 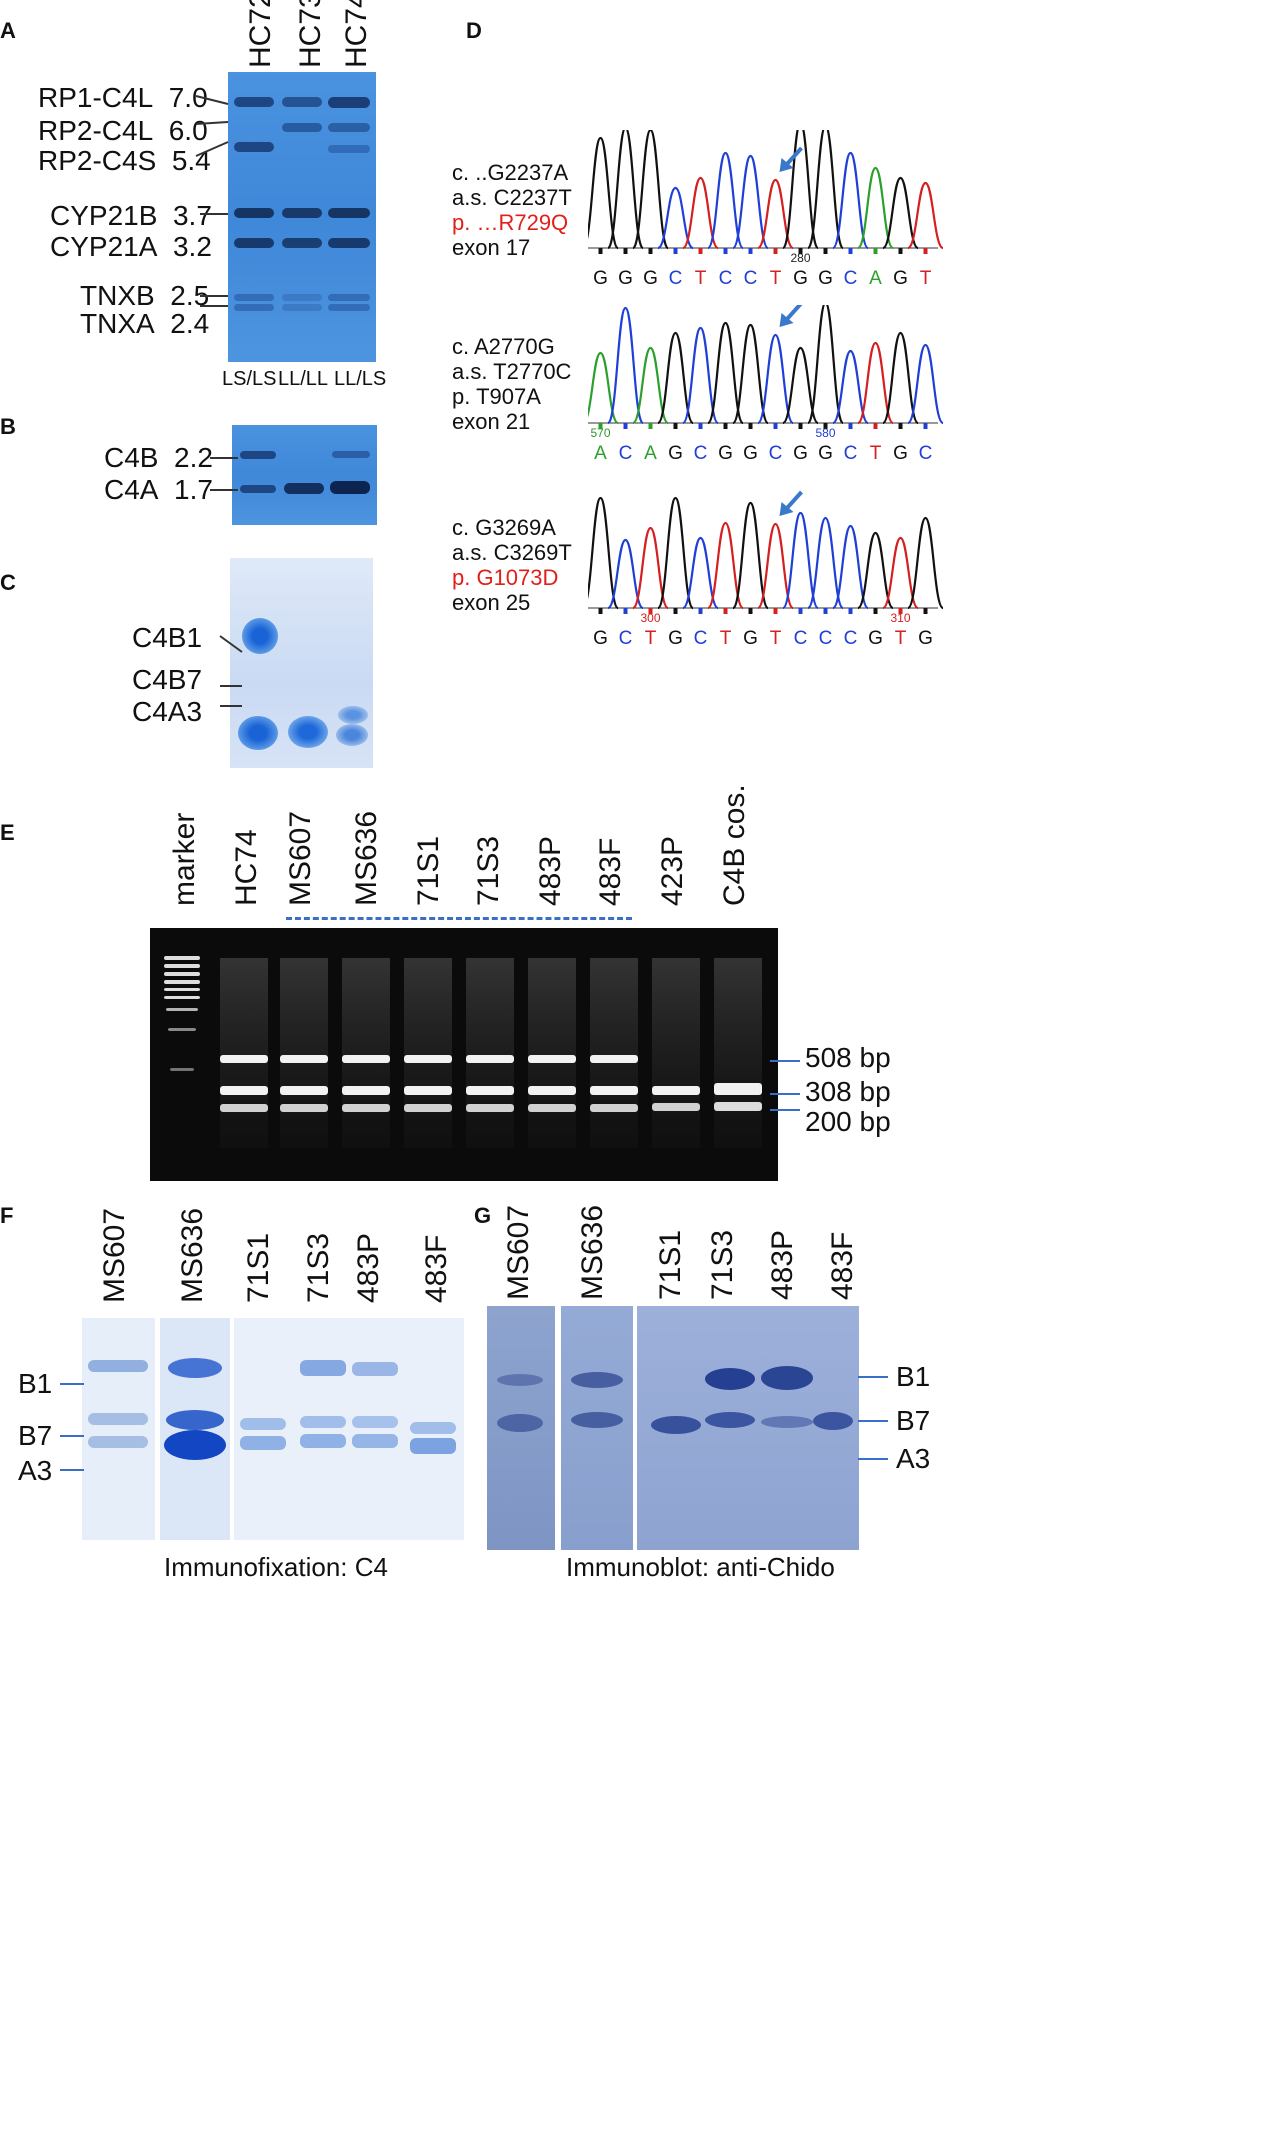 I want to click on label-tnxa: TNXA 2.4, so click(x=144, y=324).